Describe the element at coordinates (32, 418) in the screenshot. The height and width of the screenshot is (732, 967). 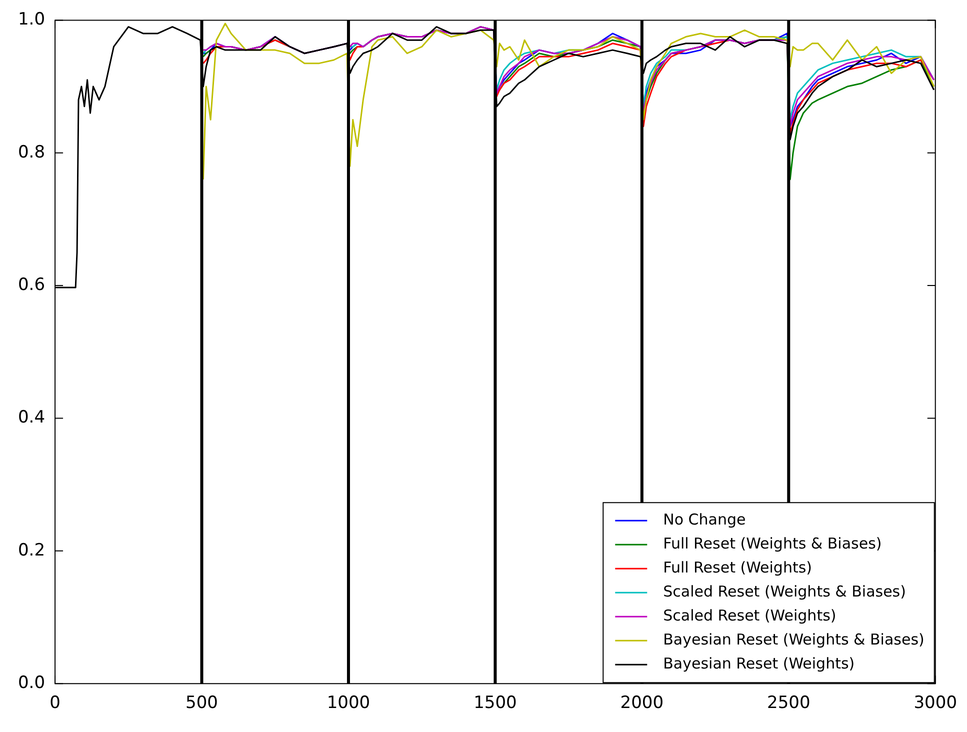
I see `y-tick-label: 0.4` at that location.